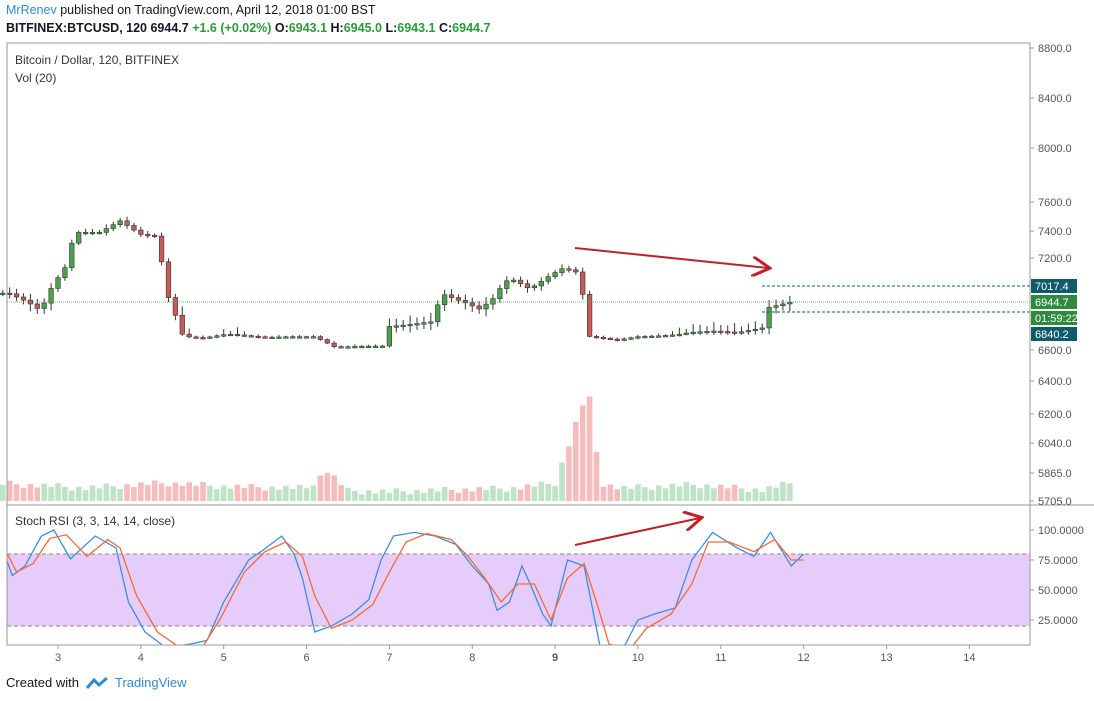  What do you see at coordinates (31, 10) in the screenshot?
I see `author-link: MrRenev` at bounding box center [31, 10].